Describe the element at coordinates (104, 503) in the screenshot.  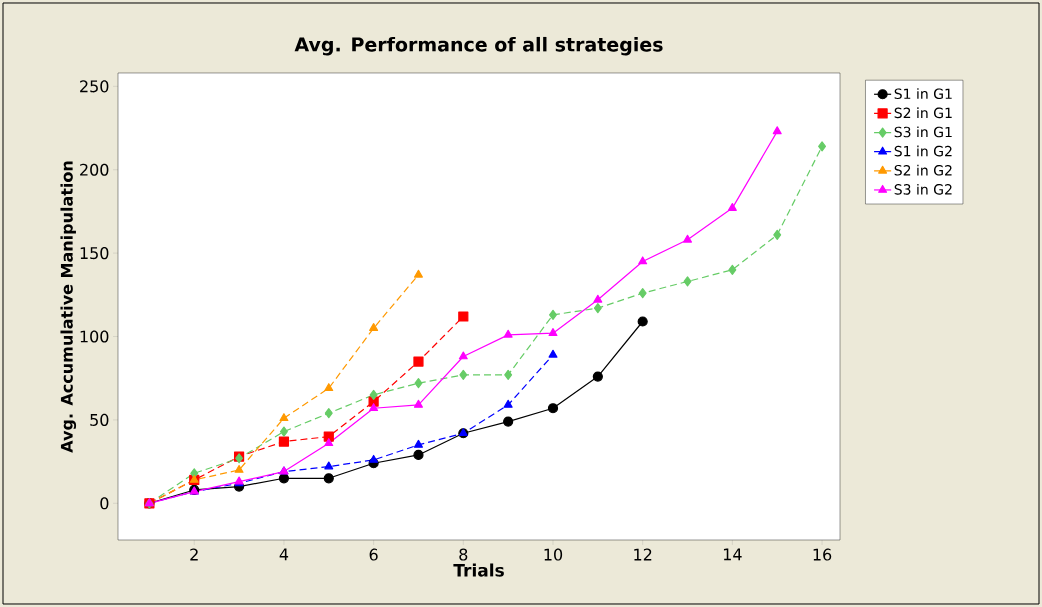
I see `y-tick-label: 0` at that location.